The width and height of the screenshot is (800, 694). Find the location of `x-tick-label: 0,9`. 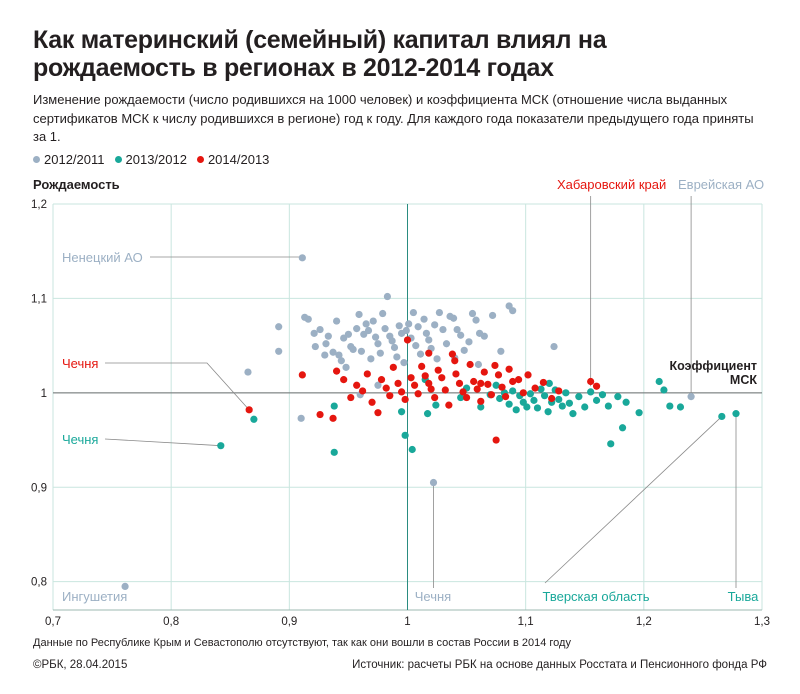

x-tick-label: 0,9 is located at coordinates (289, 622).